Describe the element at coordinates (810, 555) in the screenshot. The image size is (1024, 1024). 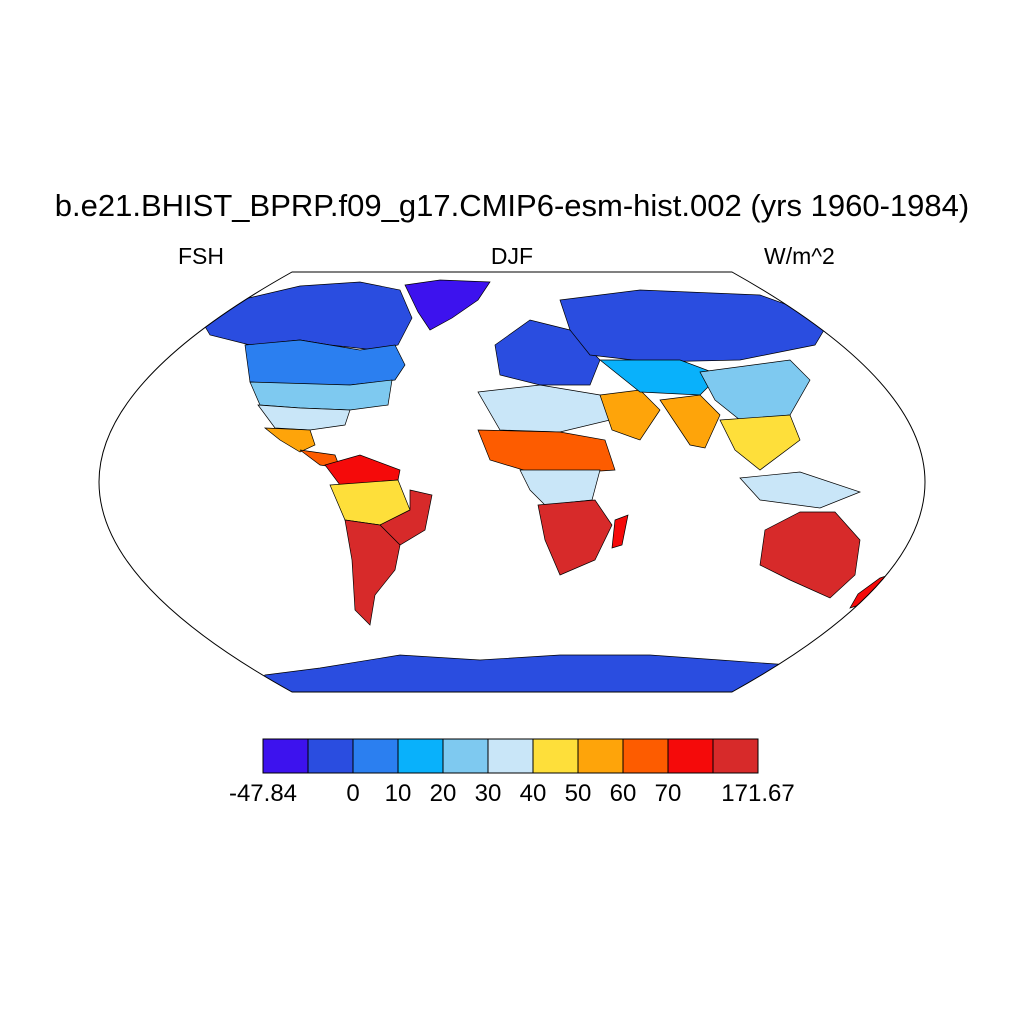
I see `region-australia` at that location.